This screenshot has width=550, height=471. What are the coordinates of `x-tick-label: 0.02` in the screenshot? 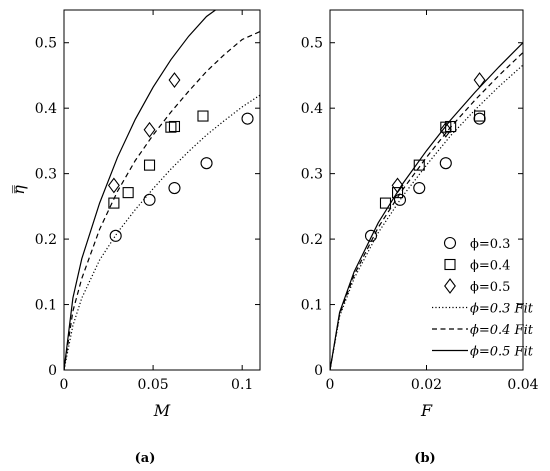 It's located at (426, 385).